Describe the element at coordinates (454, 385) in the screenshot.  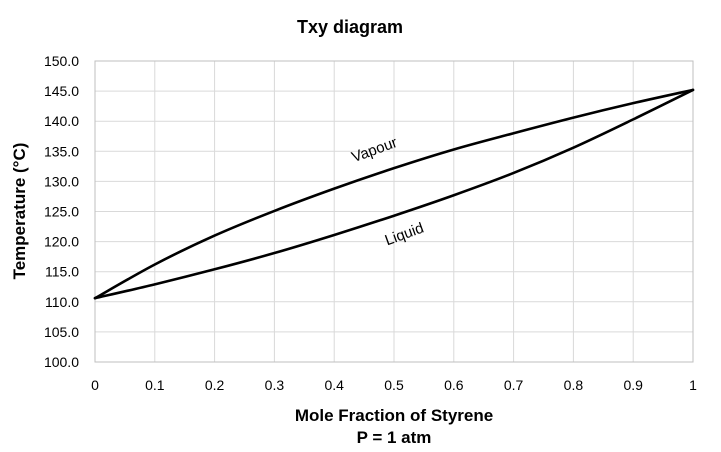
I see `x-tick-label: 0.6` at that location.